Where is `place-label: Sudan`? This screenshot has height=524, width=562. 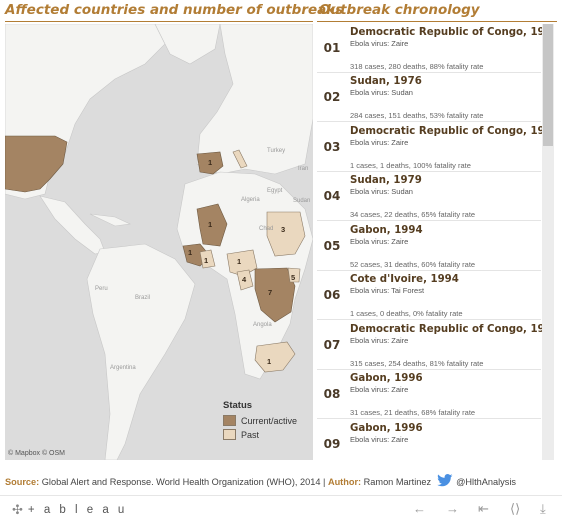
place-label: Sudan is located at coordinates (301, 201).